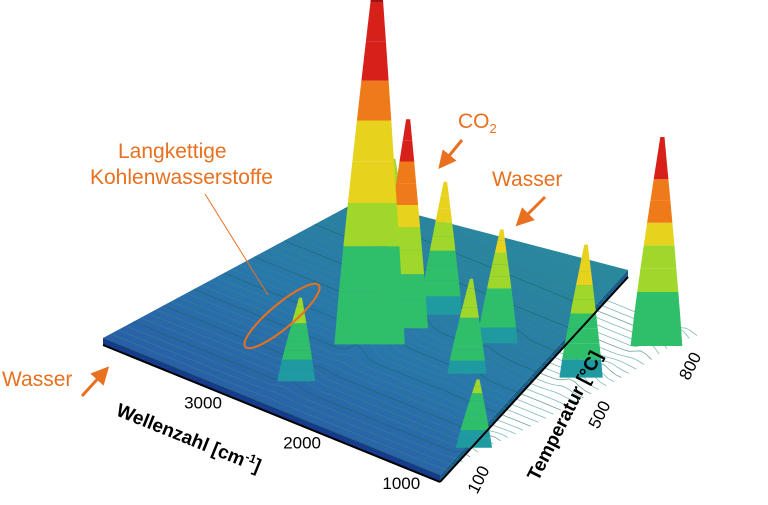  What do you see at coordinates (479, 480) in the screenshot?
I see `y-tick-label: 100` at bounding box center [479, 480].